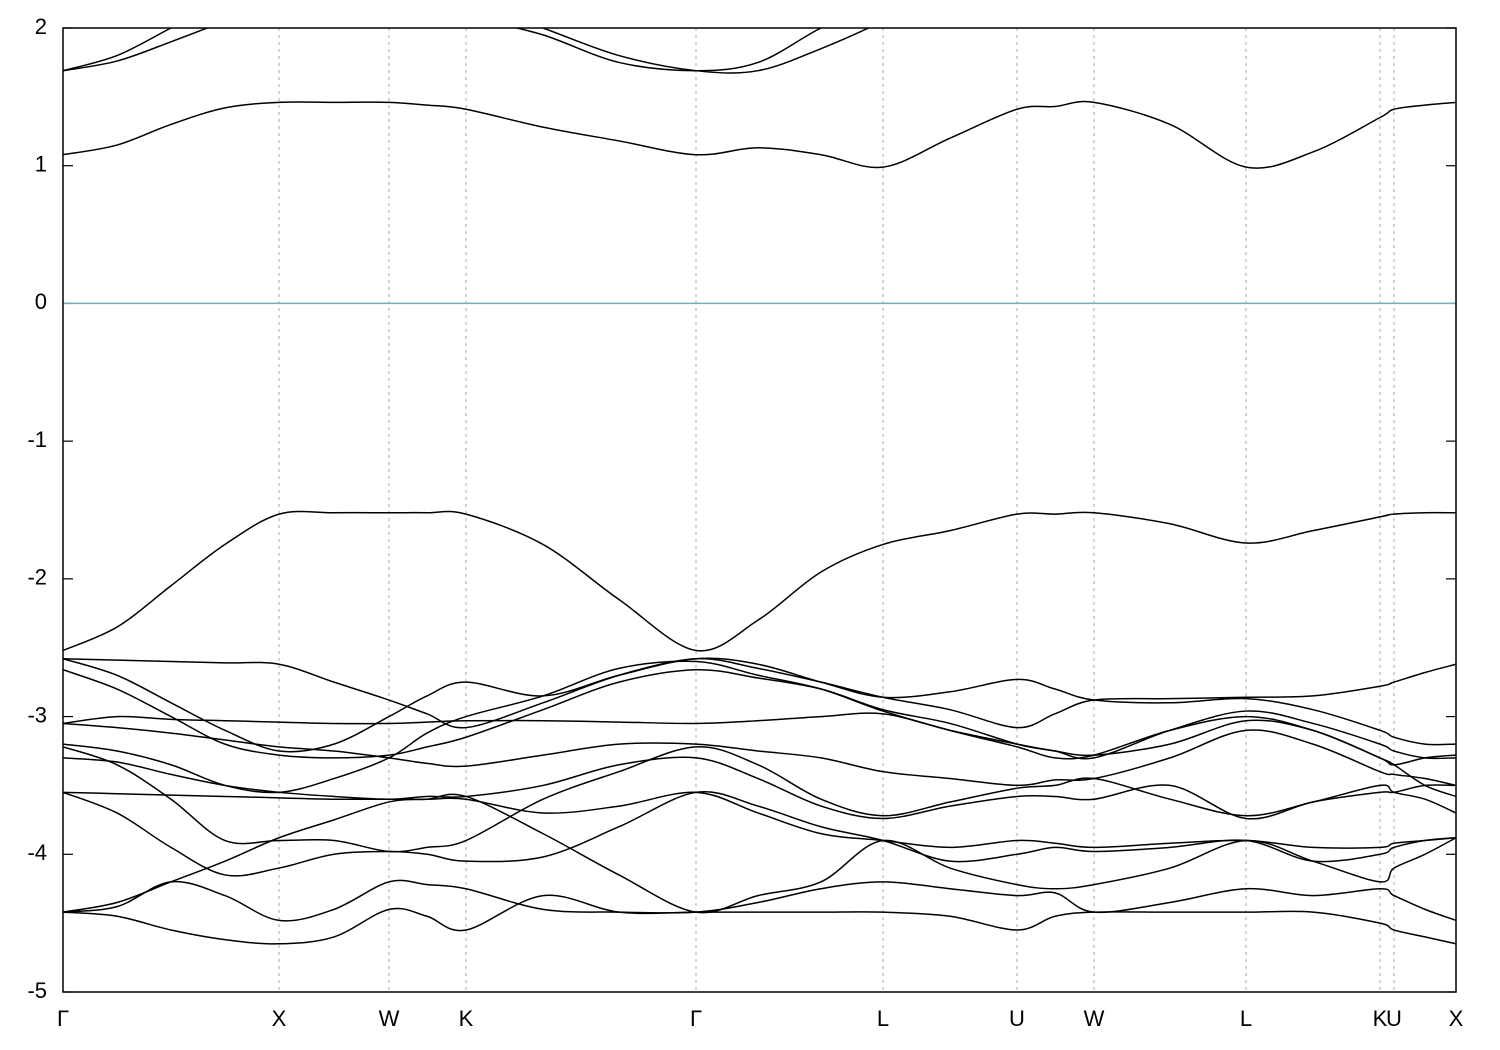  I want to click on y-tick-label: 1, so click(41, 164).